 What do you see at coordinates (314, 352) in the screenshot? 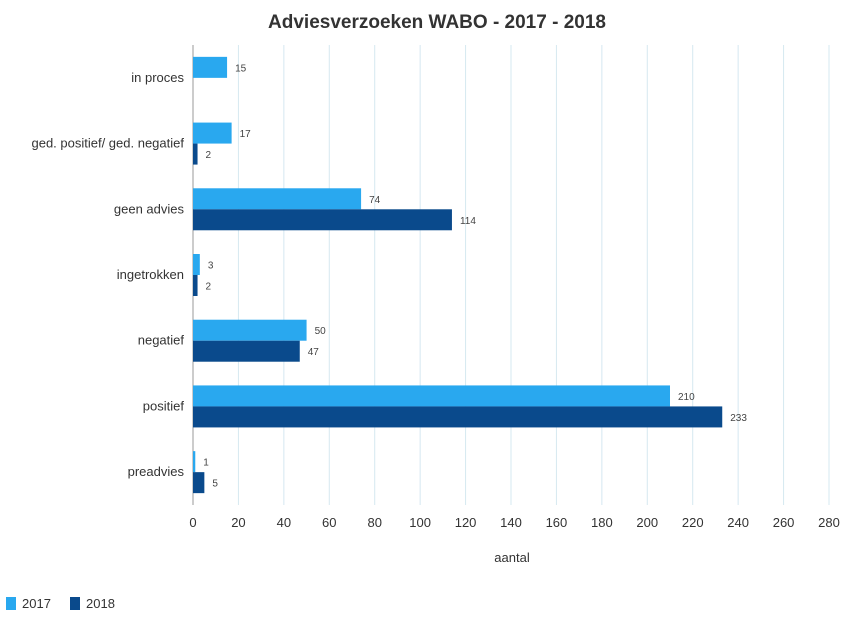
I see `value-label: 47` at bounding box center [314, 352].